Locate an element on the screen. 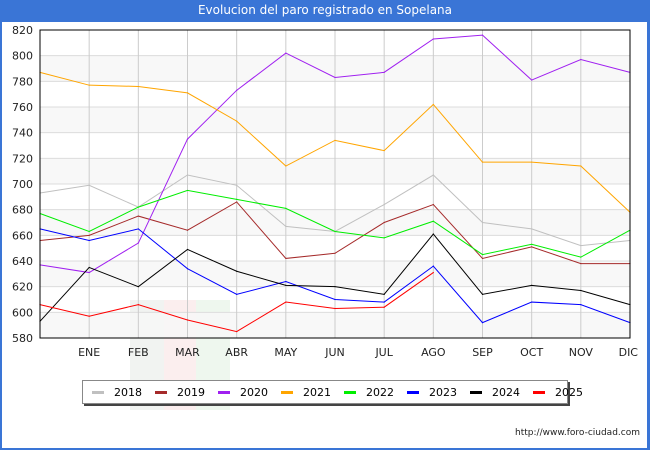  legend-label: 2019 is located at coordinates (191, 392).